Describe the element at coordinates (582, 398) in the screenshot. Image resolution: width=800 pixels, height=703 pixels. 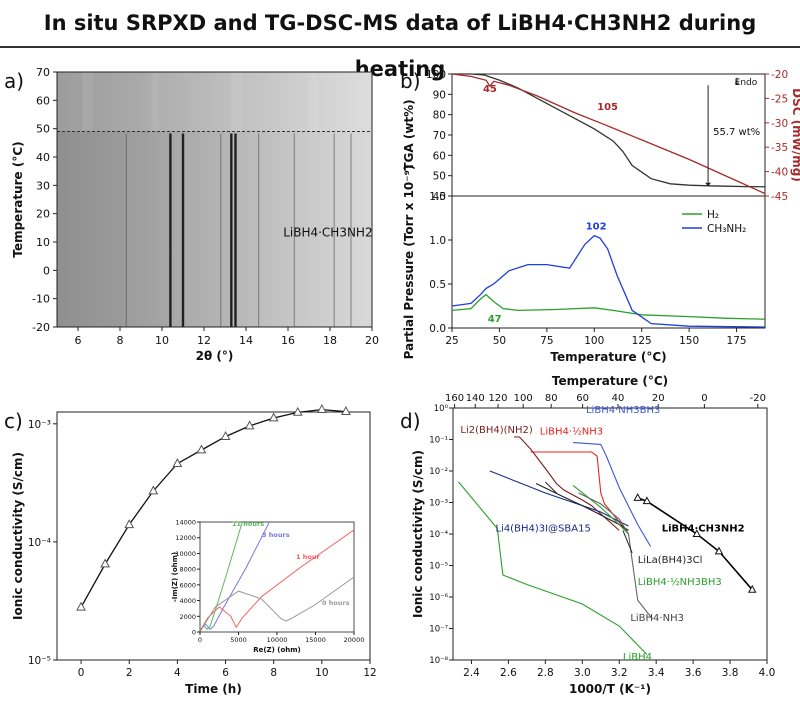
I see `top-tick-label-d: 60` at that location.